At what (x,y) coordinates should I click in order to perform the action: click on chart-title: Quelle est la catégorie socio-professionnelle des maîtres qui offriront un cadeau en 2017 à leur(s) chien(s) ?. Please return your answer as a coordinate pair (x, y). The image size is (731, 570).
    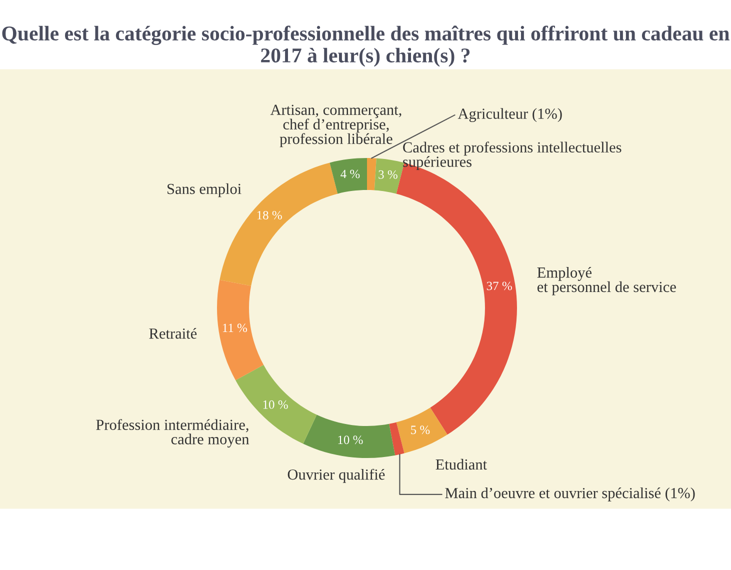
    Looking at the image, I should click on (366, 46).